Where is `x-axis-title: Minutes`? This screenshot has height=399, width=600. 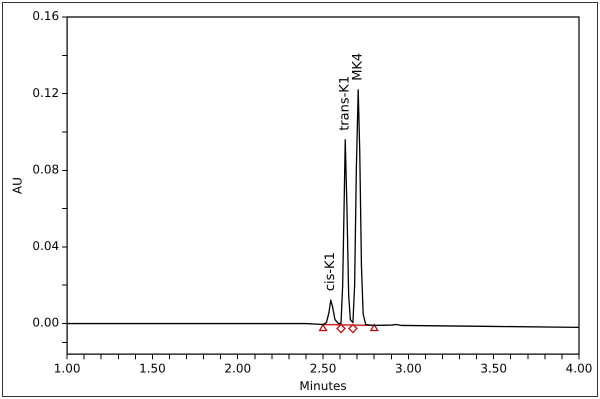 x-axis-title: Minutes is located at coordinates (323, 385).